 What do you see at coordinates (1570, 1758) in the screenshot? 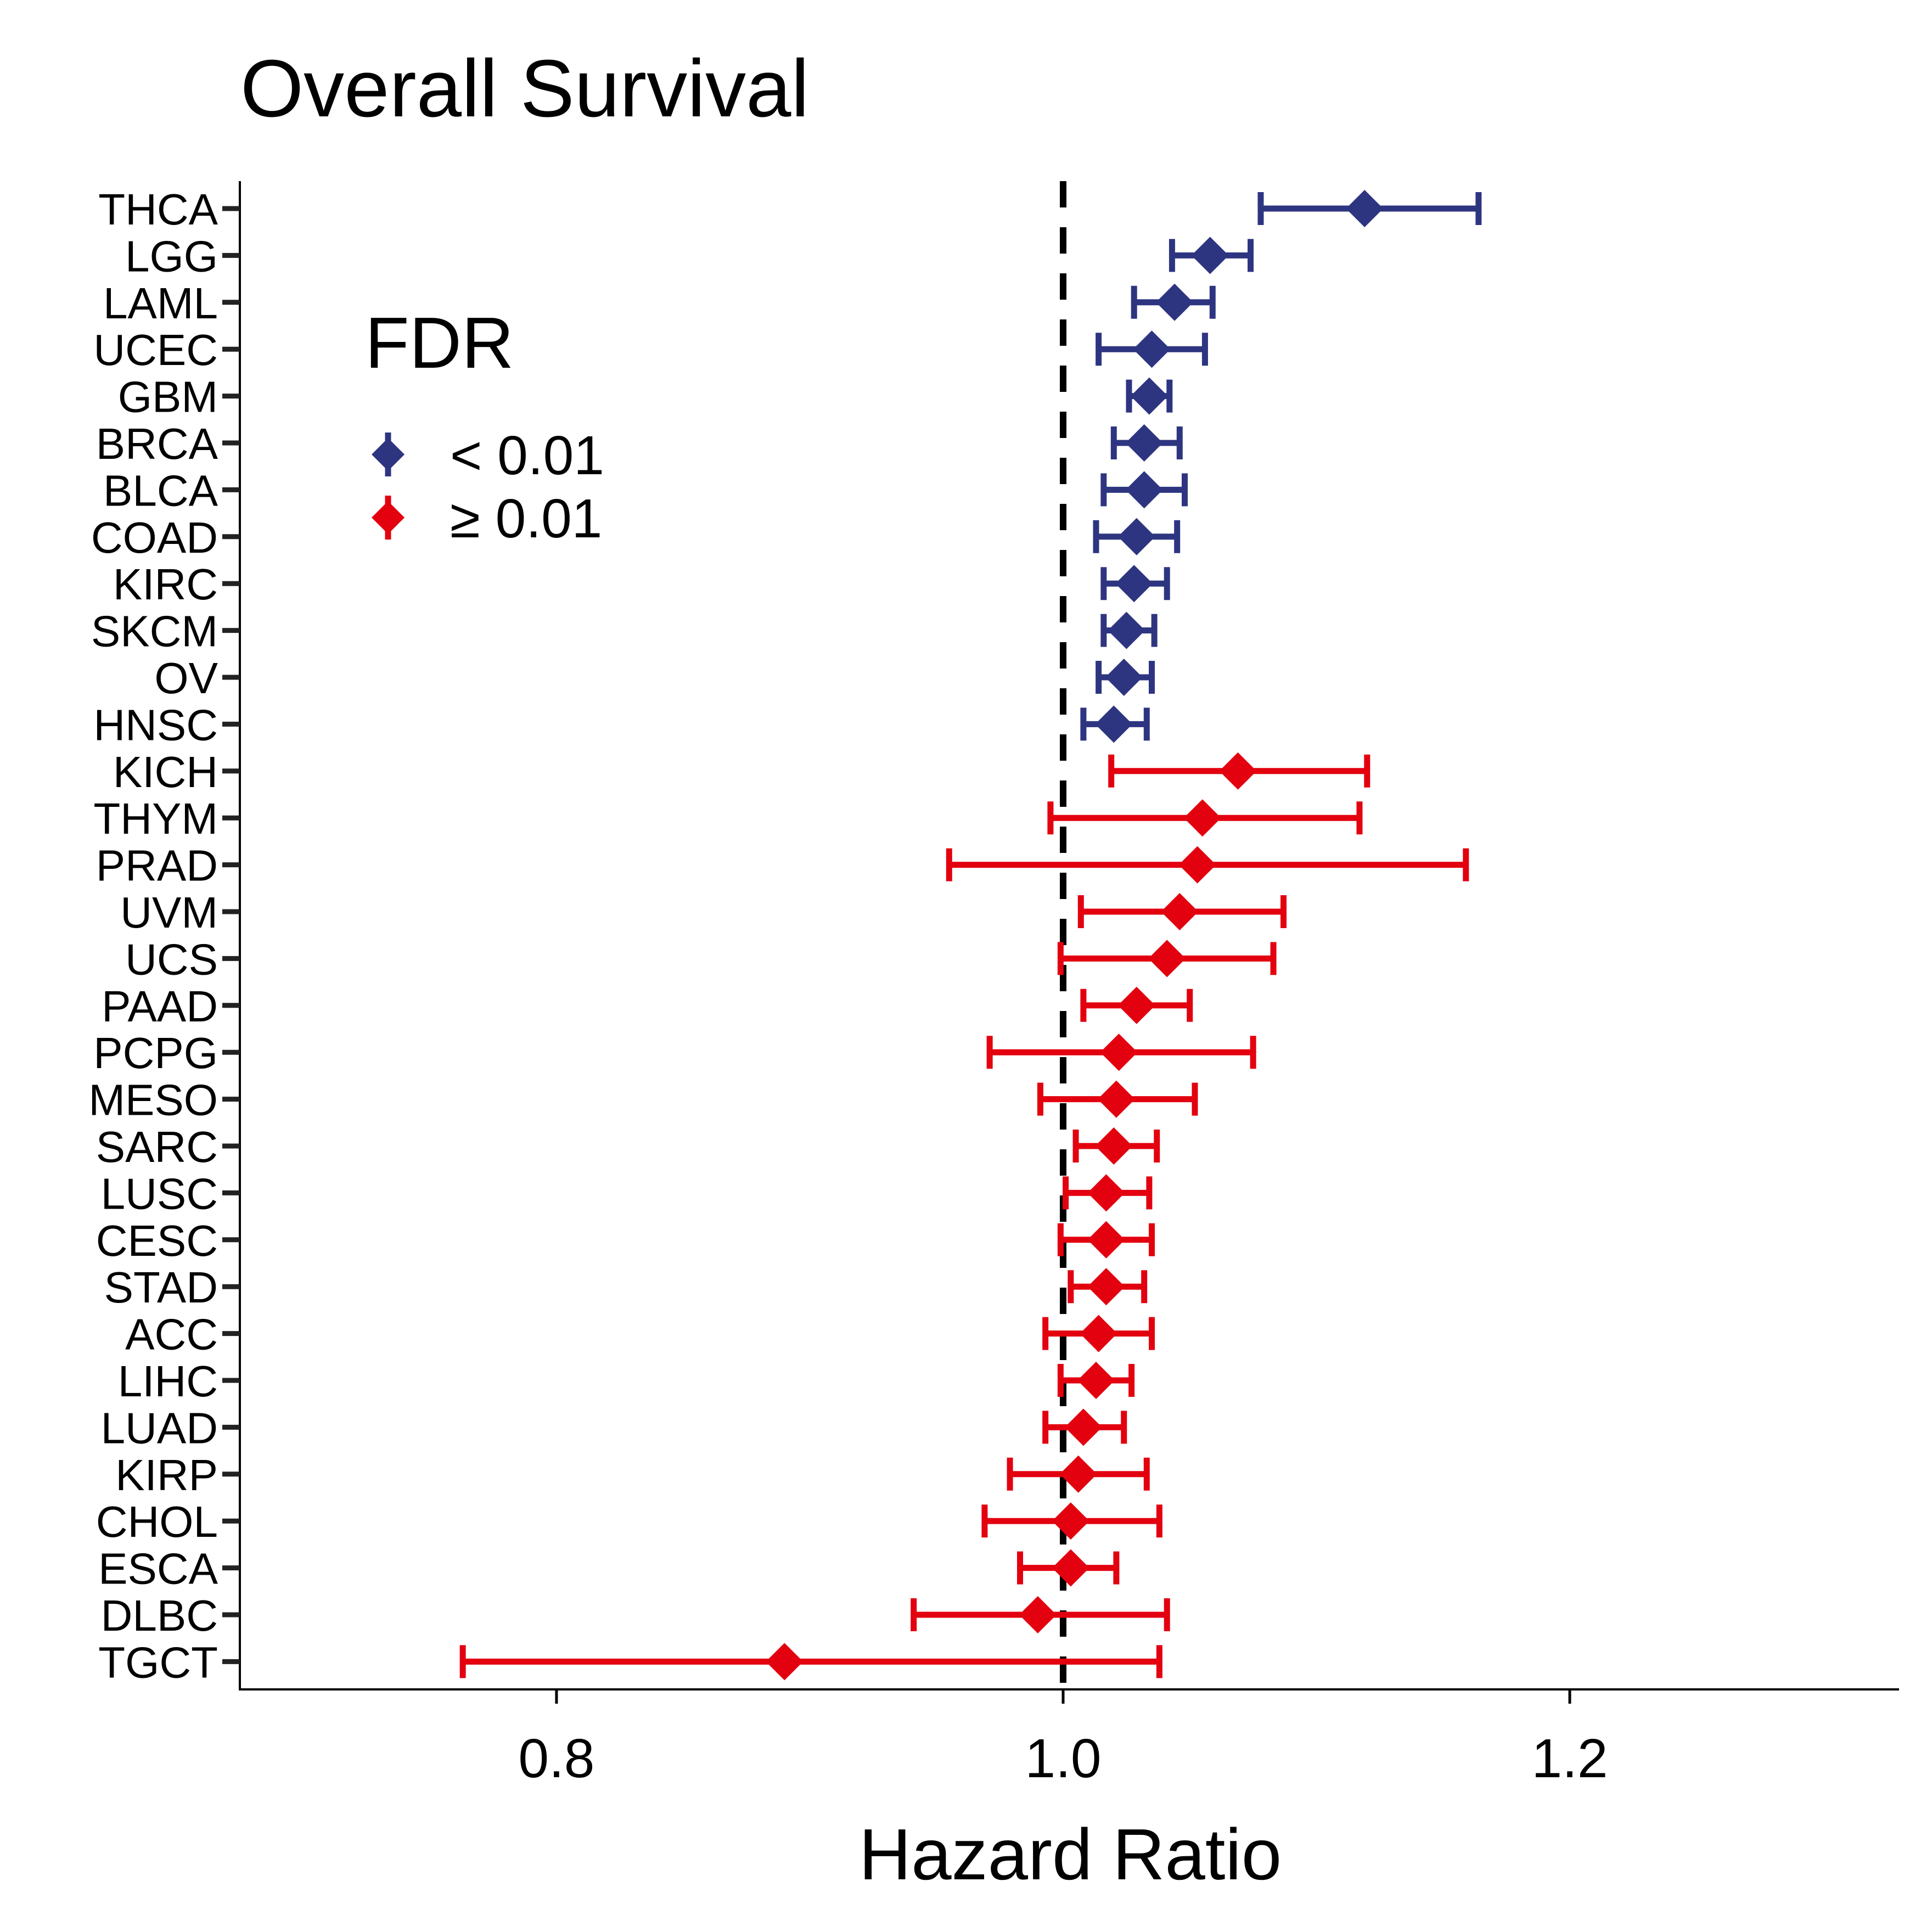
I see `x-tick-label: 1.2` at bounding box center [1570, 1758].